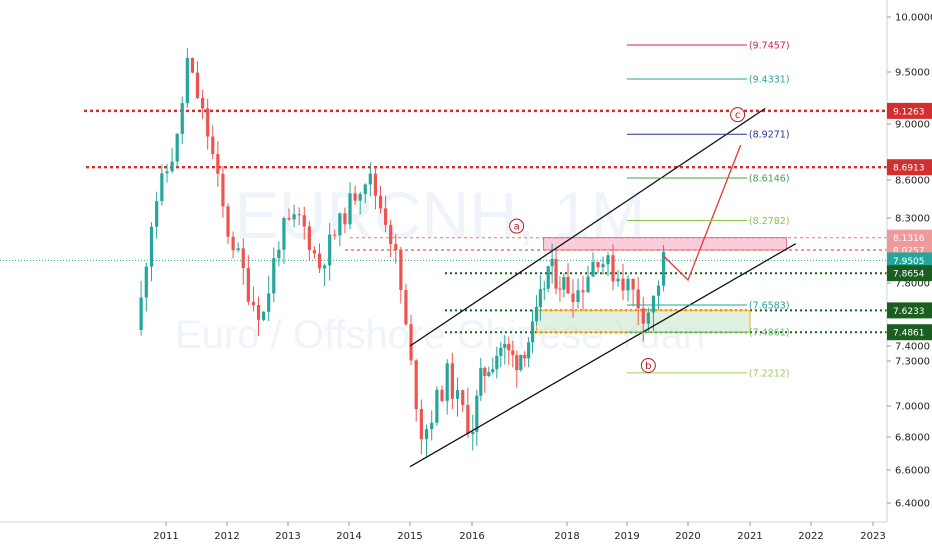  Describe the element at coordinates (738, 115) in the screenshot. I see `wave-circle-c` at that location.